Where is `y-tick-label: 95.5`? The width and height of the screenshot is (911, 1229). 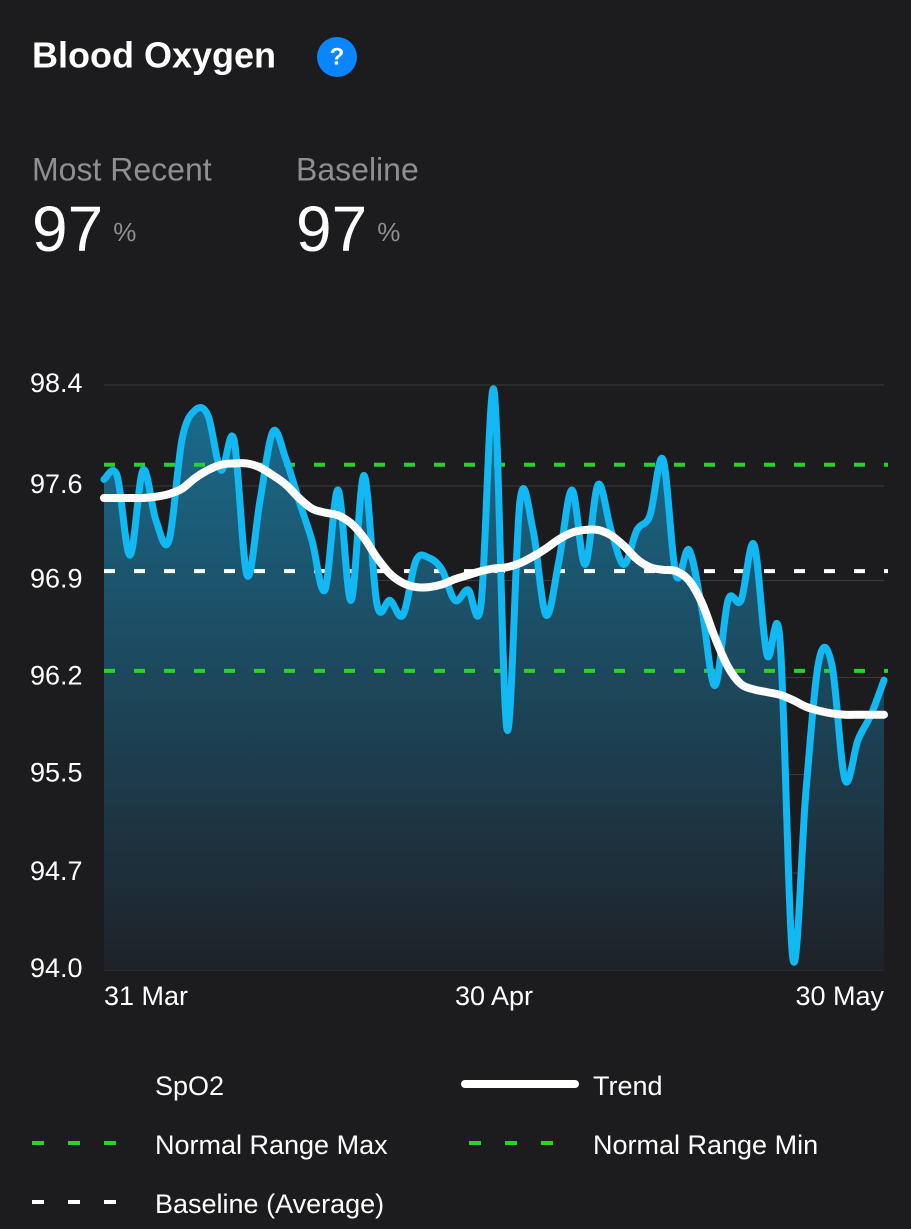
y-tick-label: 95.5 is located at coordinates (56, 773).